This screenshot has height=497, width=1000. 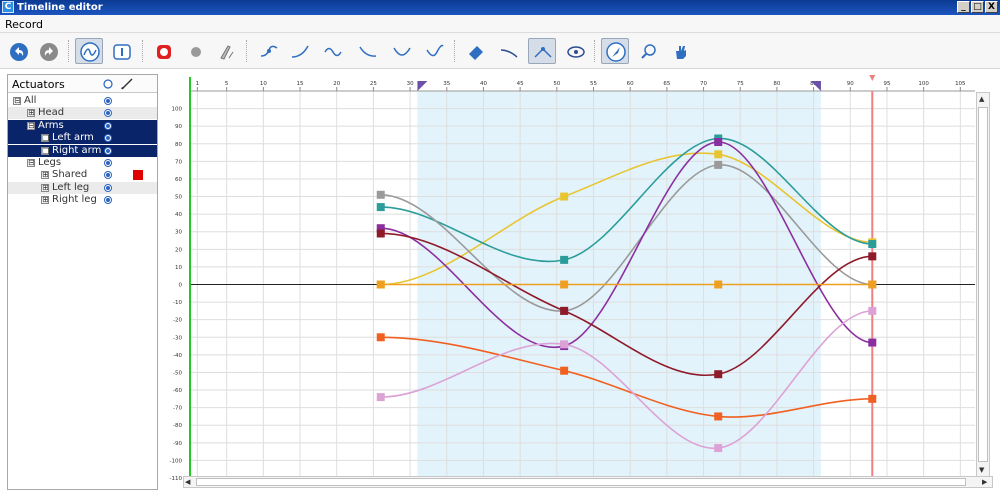 What do you see at coordinates (188, 482) in the screenshot?
I see `scroll-left-icon: ◀` at bounding box center [188, 482].